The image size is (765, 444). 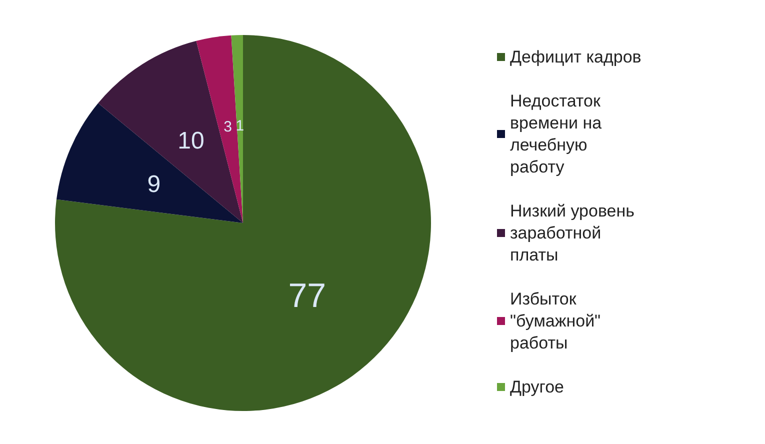 What do you see at coordinates (191, 141) in the screenshot?
I see `data-label: 10` at bounding box center [191, 141].